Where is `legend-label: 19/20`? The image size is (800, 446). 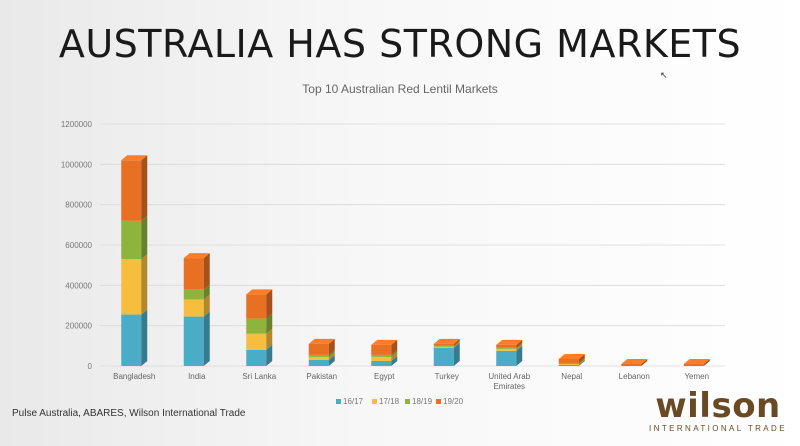
legend-label: 19/20 is located at coordinates (453, 401).